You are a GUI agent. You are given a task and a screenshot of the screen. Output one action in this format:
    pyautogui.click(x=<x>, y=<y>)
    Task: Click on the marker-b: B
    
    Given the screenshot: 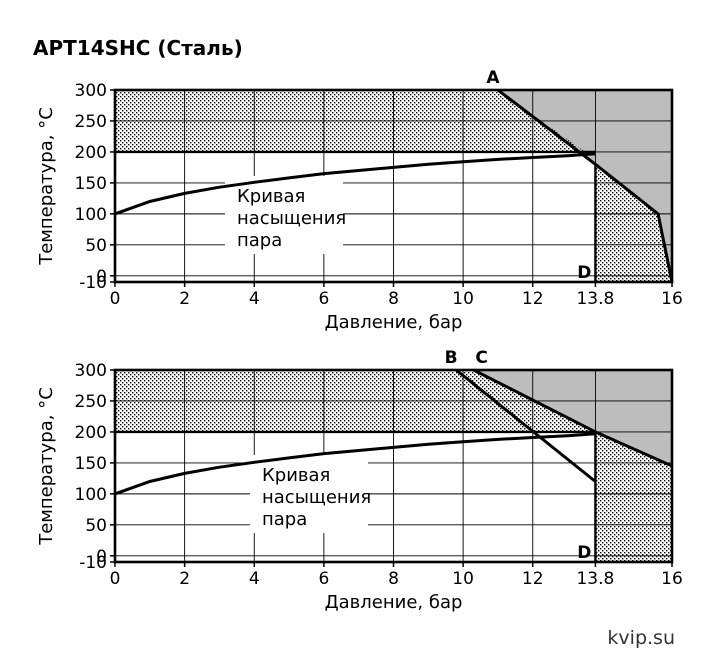 What is the action you would take?
    pyautogui.click(x=451, y=358)
    